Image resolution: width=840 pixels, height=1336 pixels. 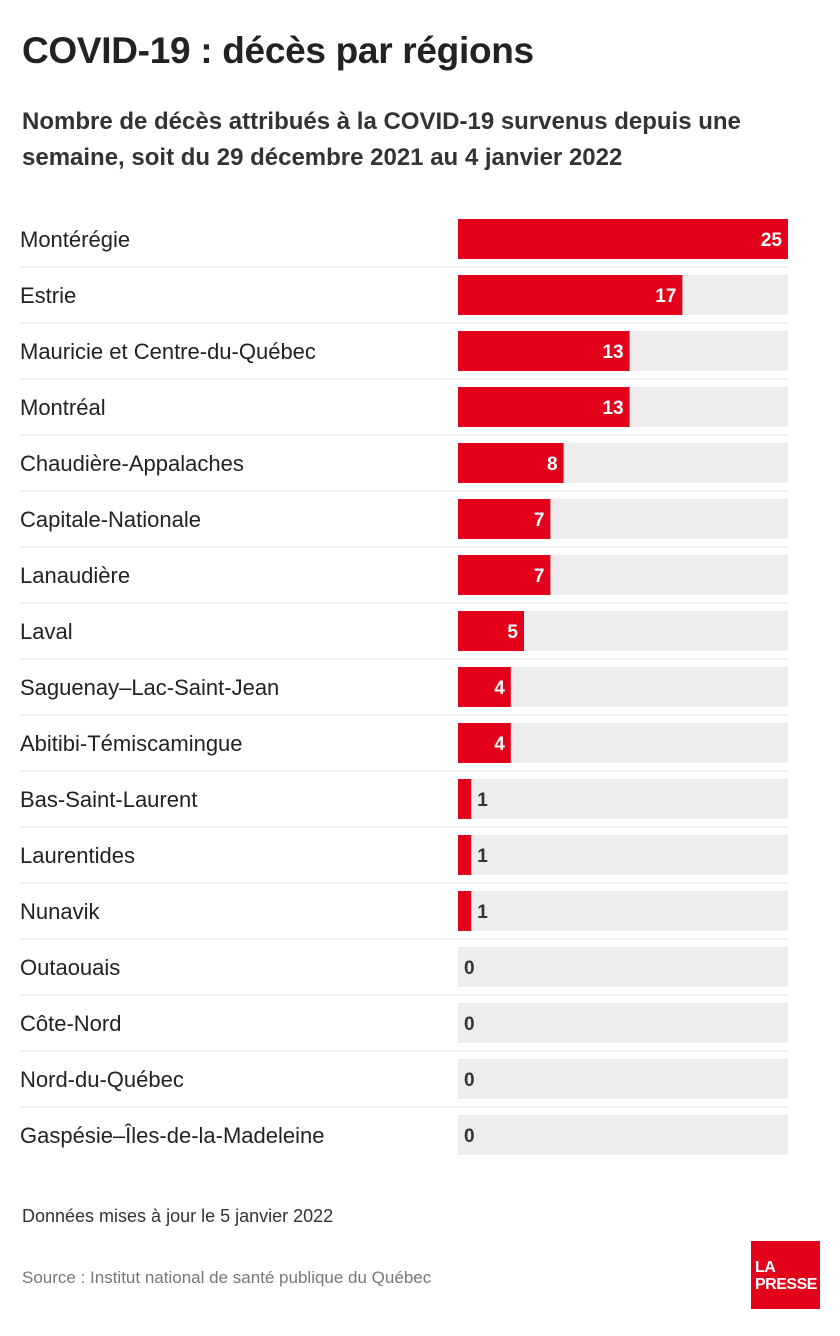 What do you see at coordinates (75, 575) in the screenshot?
I see `category-label: Lanaudière` at bounding box center [75, 575].